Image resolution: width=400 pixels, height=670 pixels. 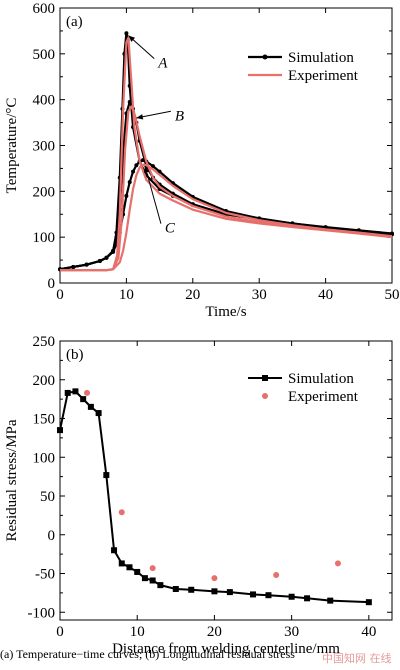 What do you see at coordinates (170, 229) in the screenshot?
I see `annotation-label: C` at bounding box center [170, 229].